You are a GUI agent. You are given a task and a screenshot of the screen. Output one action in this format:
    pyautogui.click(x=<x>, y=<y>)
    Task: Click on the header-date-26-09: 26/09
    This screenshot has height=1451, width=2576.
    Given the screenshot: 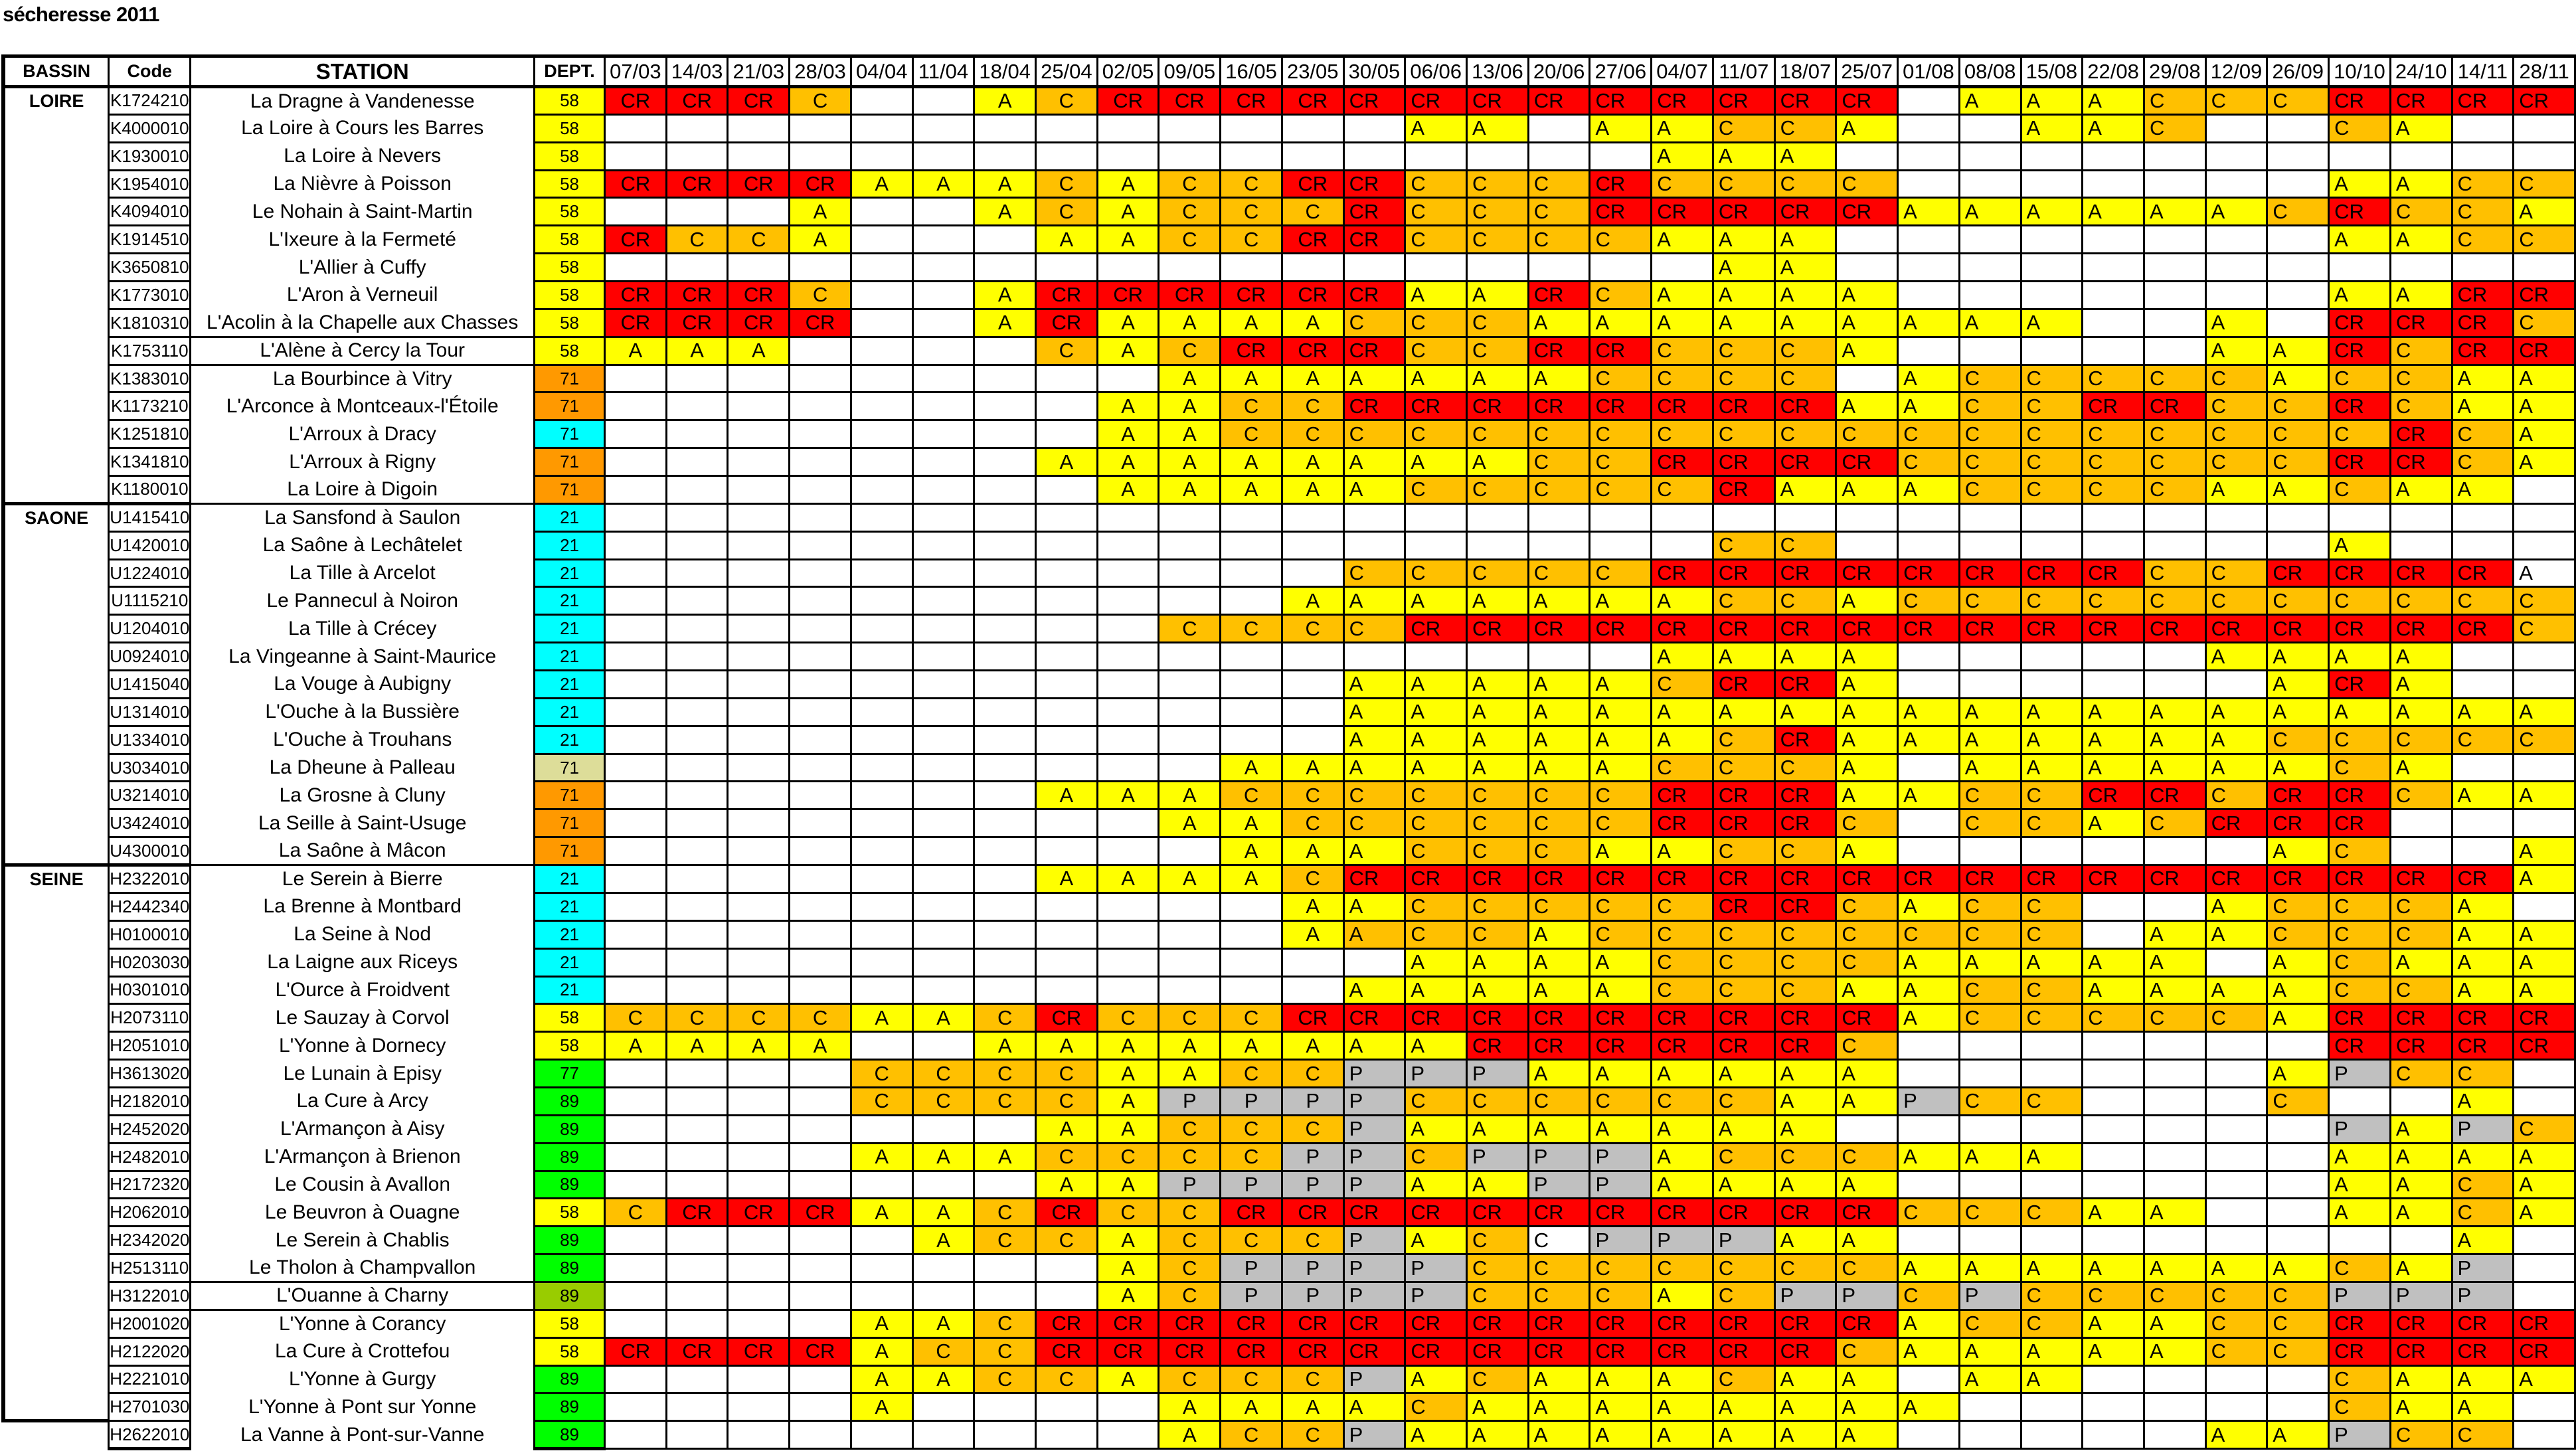 What is the action you would take?
    pyautogui.click(x=2298, y=71)
    